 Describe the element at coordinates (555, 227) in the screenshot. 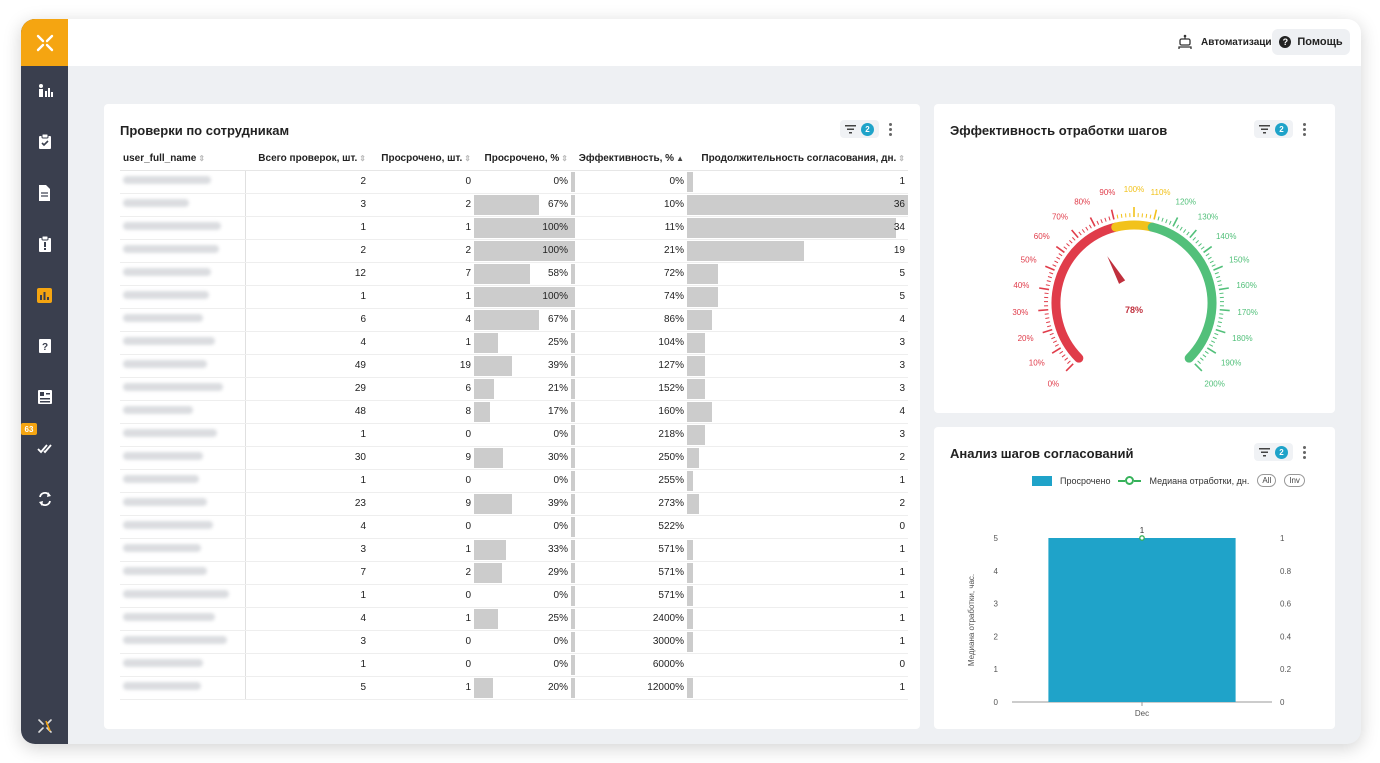

I see `cell-overdue-pct-value: 100%` at that location.